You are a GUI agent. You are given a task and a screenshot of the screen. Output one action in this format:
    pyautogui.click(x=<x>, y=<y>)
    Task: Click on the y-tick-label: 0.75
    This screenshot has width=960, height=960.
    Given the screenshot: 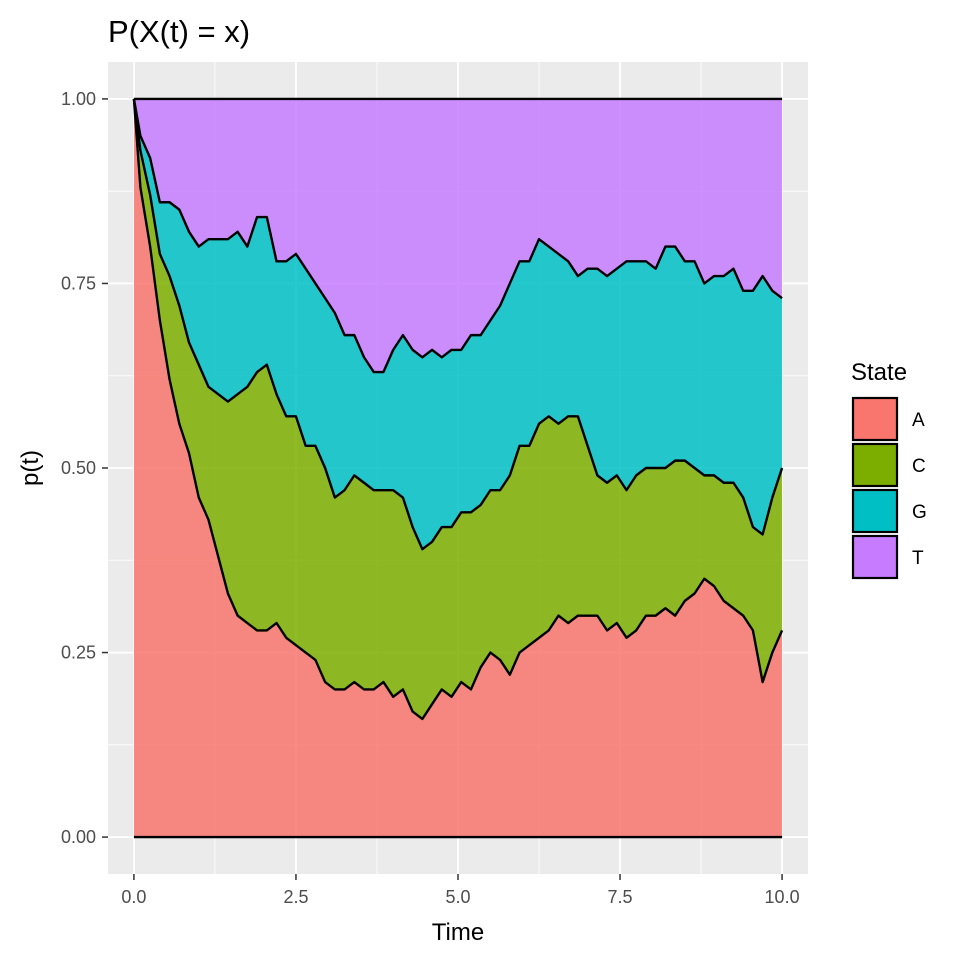 What is the action you would take?
    pyautogui.click(x=78, y=283)
    